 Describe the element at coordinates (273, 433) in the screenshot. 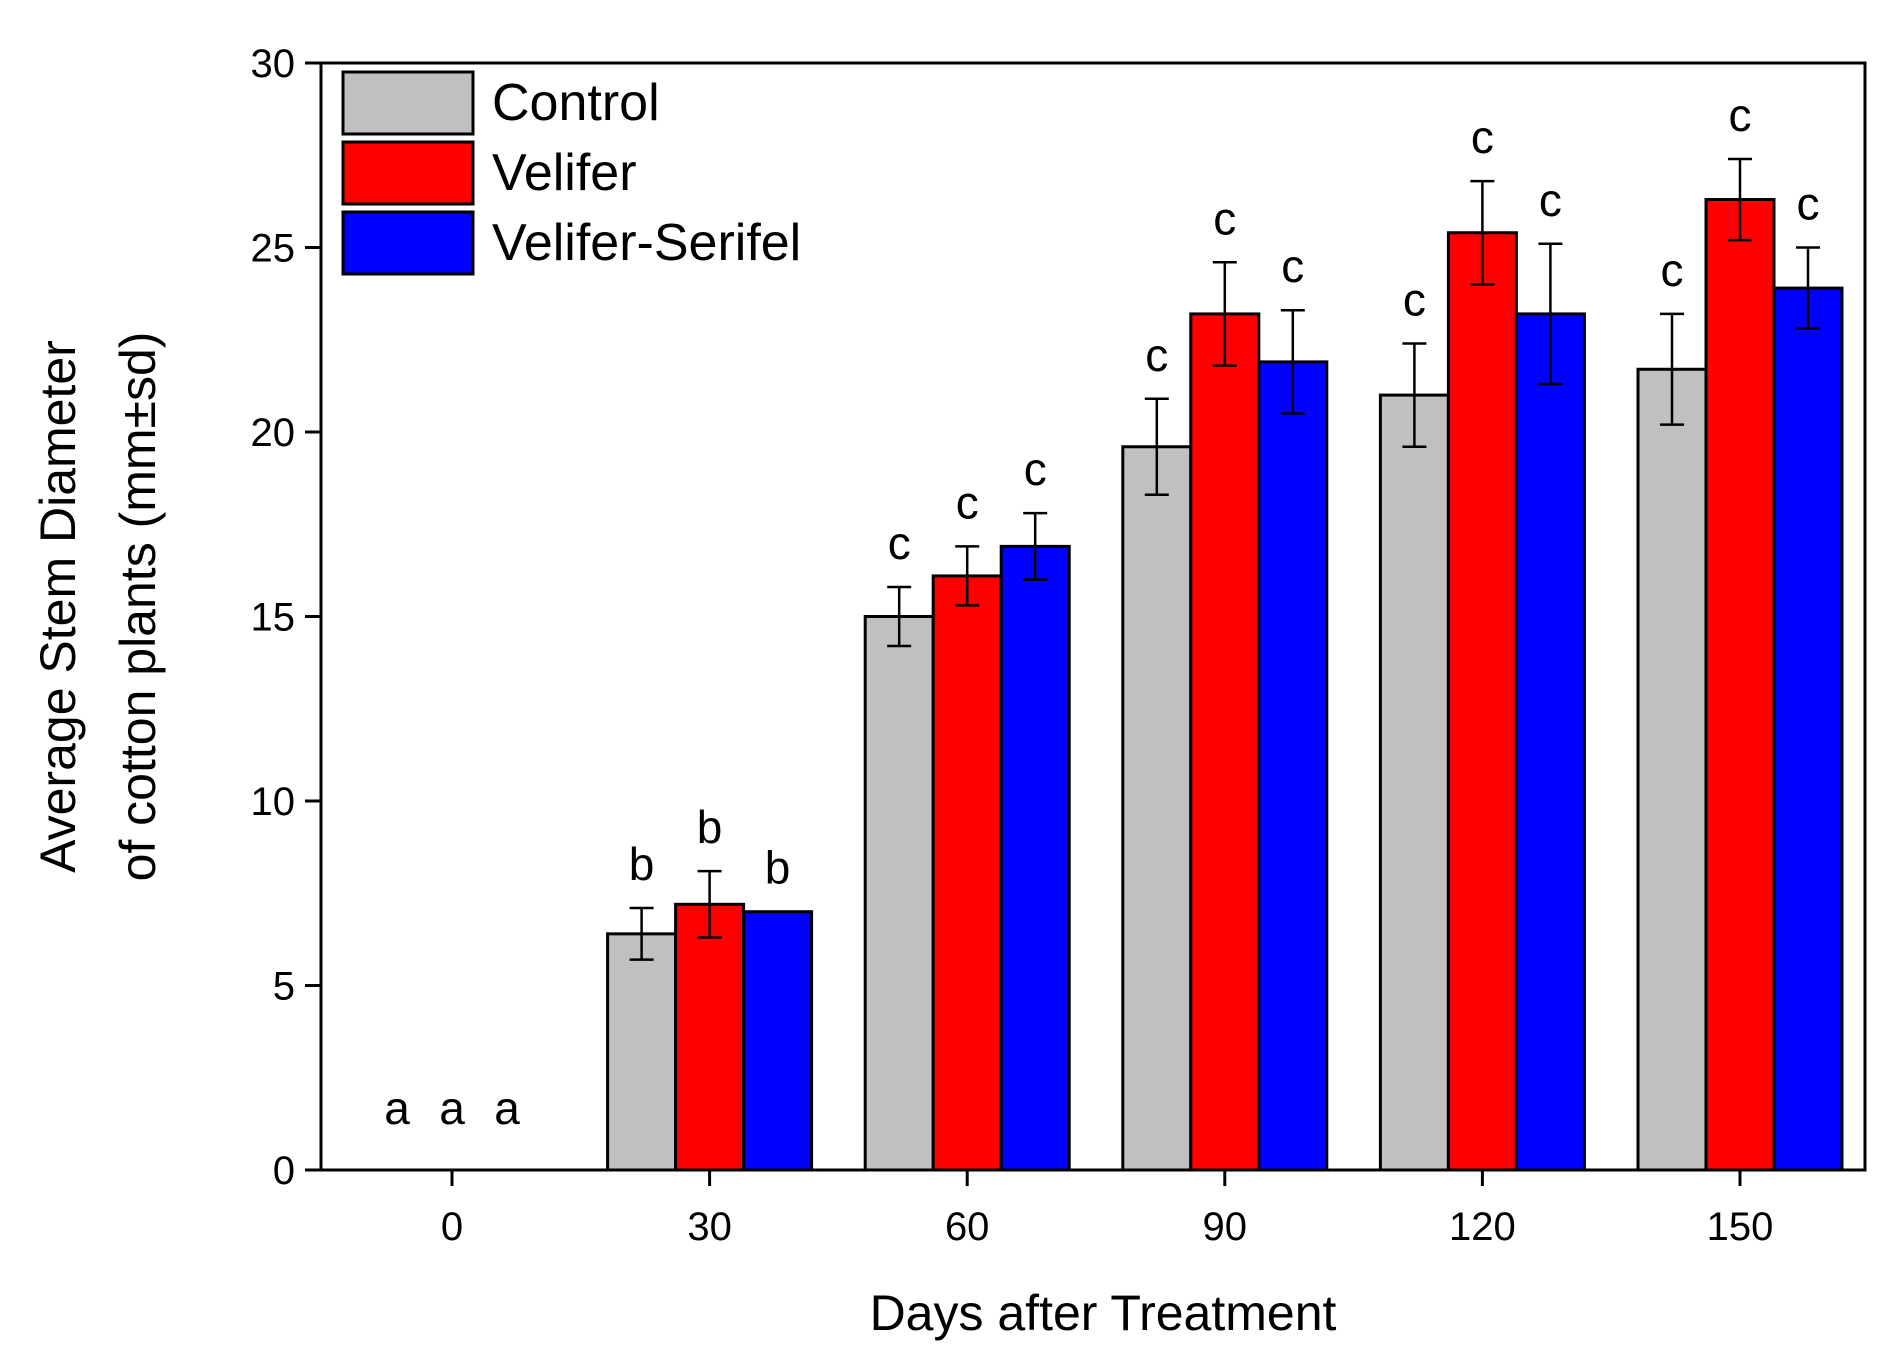

I see `y-tick-label: 20` at that location.